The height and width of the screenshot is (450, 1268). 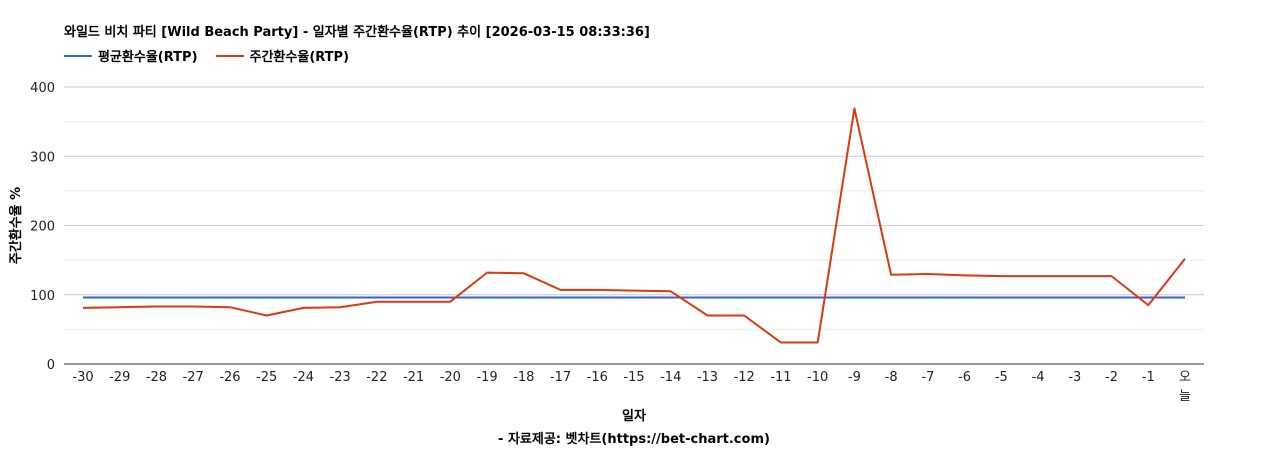 What do you see at coordinates (486, 377) in the screenshot?
I see `x-tick-label: -19` at bounding box center [486, 377].